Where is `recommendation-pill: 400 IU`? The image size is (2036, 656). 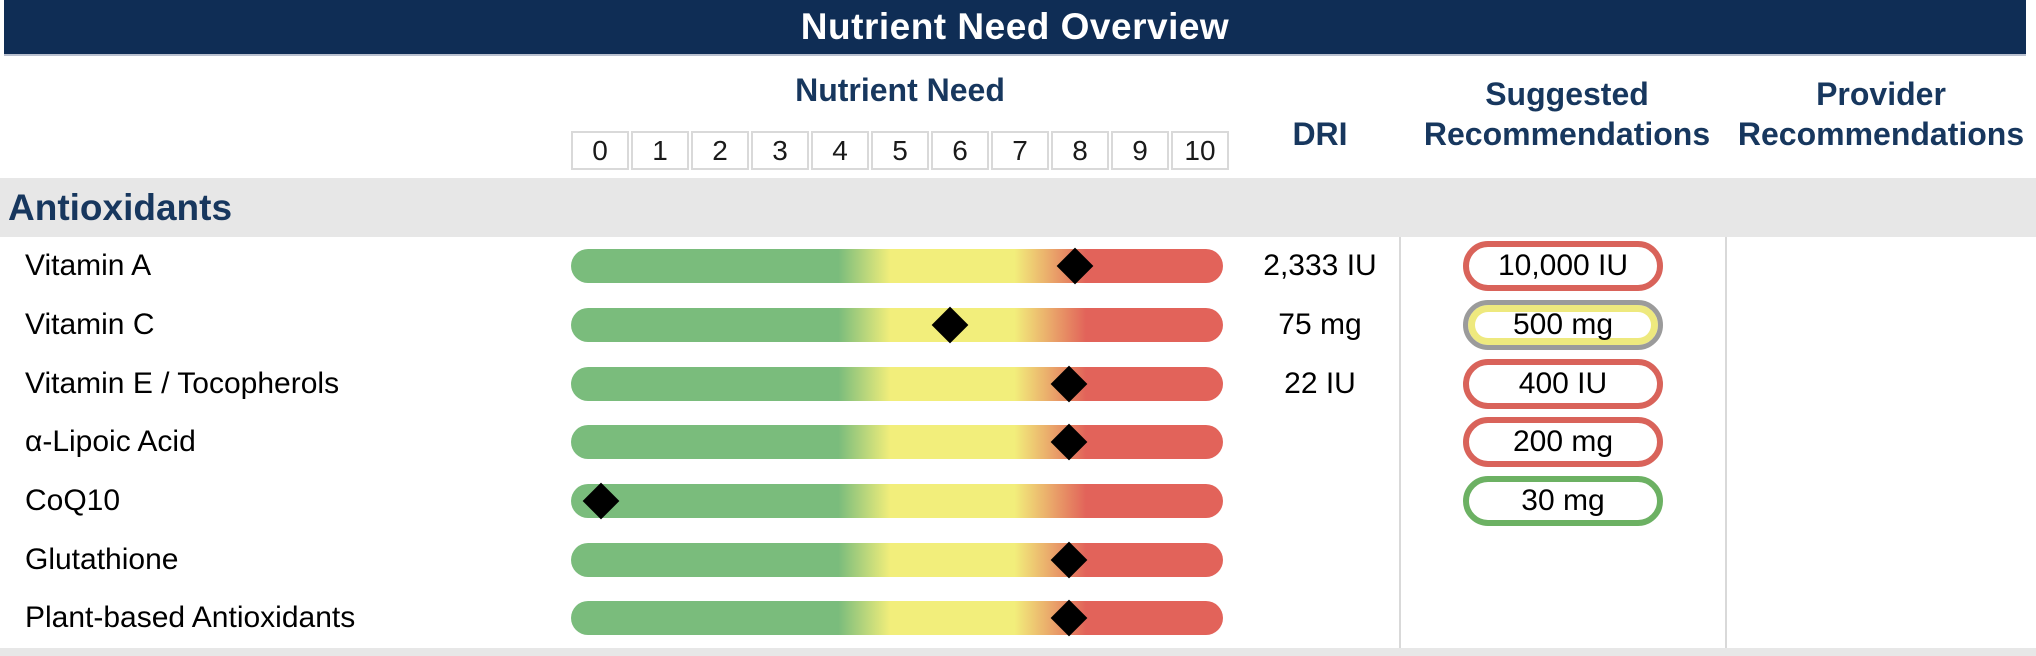 recommendation-pill: 400 IU is located at coordinates (1563, 383).